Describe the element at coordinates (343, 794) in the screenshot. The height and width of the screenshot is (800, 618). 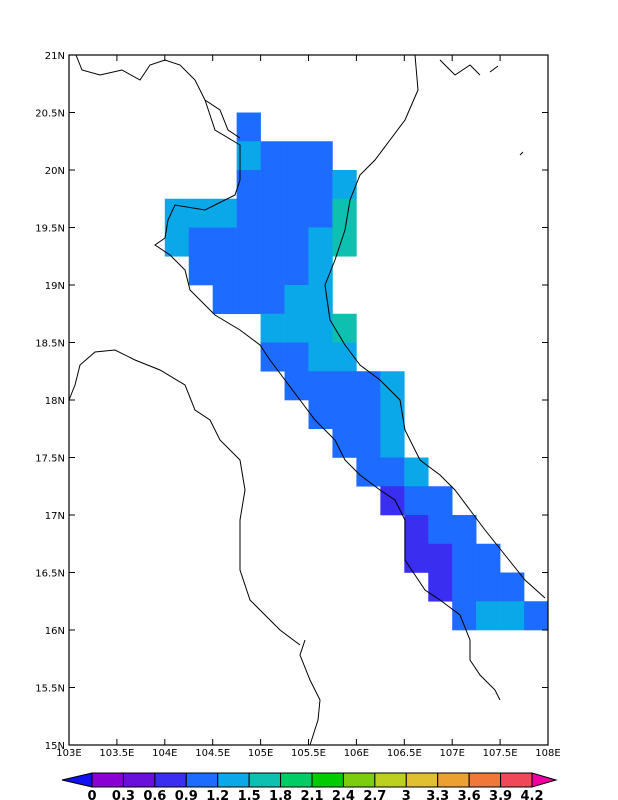
I see `colorbar-label: 2.4` at that location.